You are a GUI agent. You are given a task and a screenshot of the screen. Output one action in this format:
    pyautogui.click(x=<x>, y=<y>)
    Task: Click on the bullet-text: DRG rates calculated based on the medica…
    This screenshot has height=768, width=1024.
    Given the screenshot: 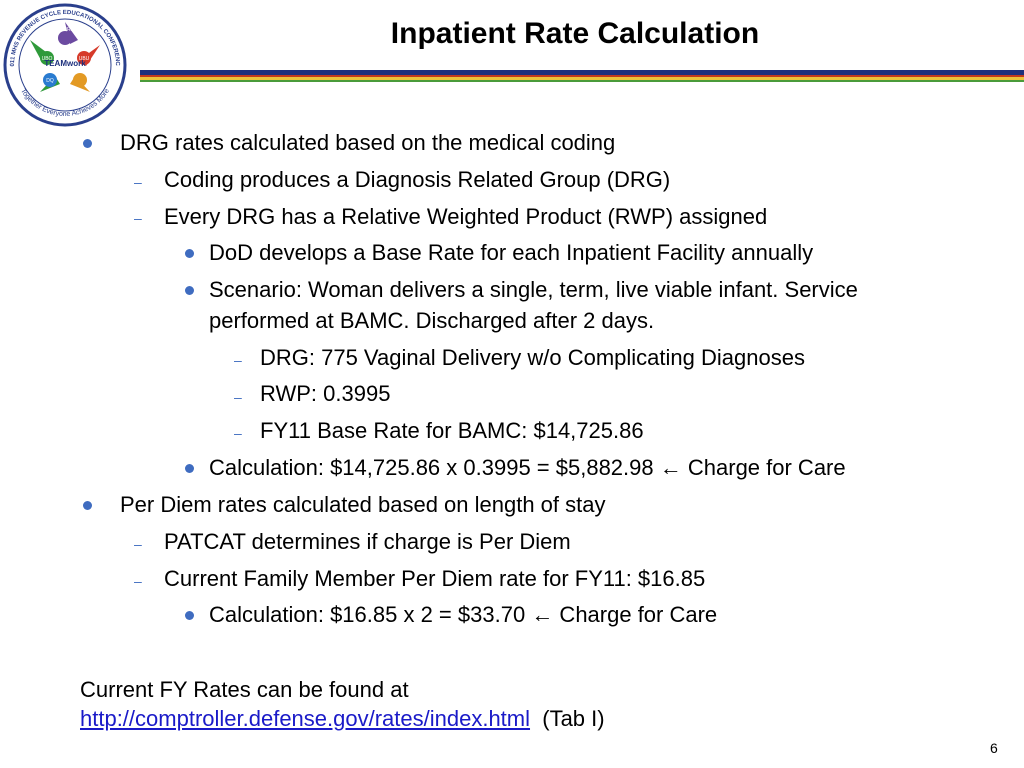 What is the action you would take?
    pyautogui.click(x=368, y=142)
    